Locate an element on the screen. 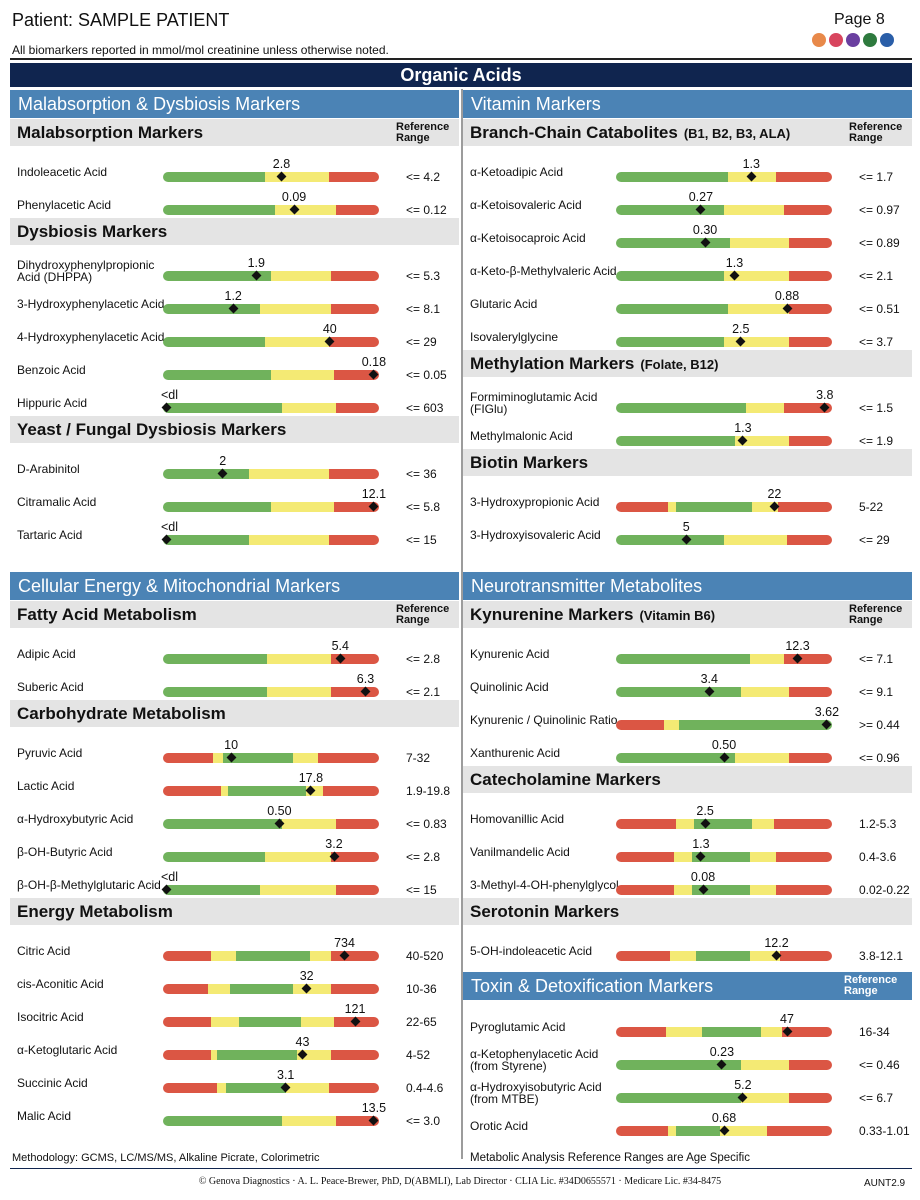 The image size is (920, 1200). biomarker-name: α-Keto-β-Methylvaleric Acid is located at coordinates (543, 270).